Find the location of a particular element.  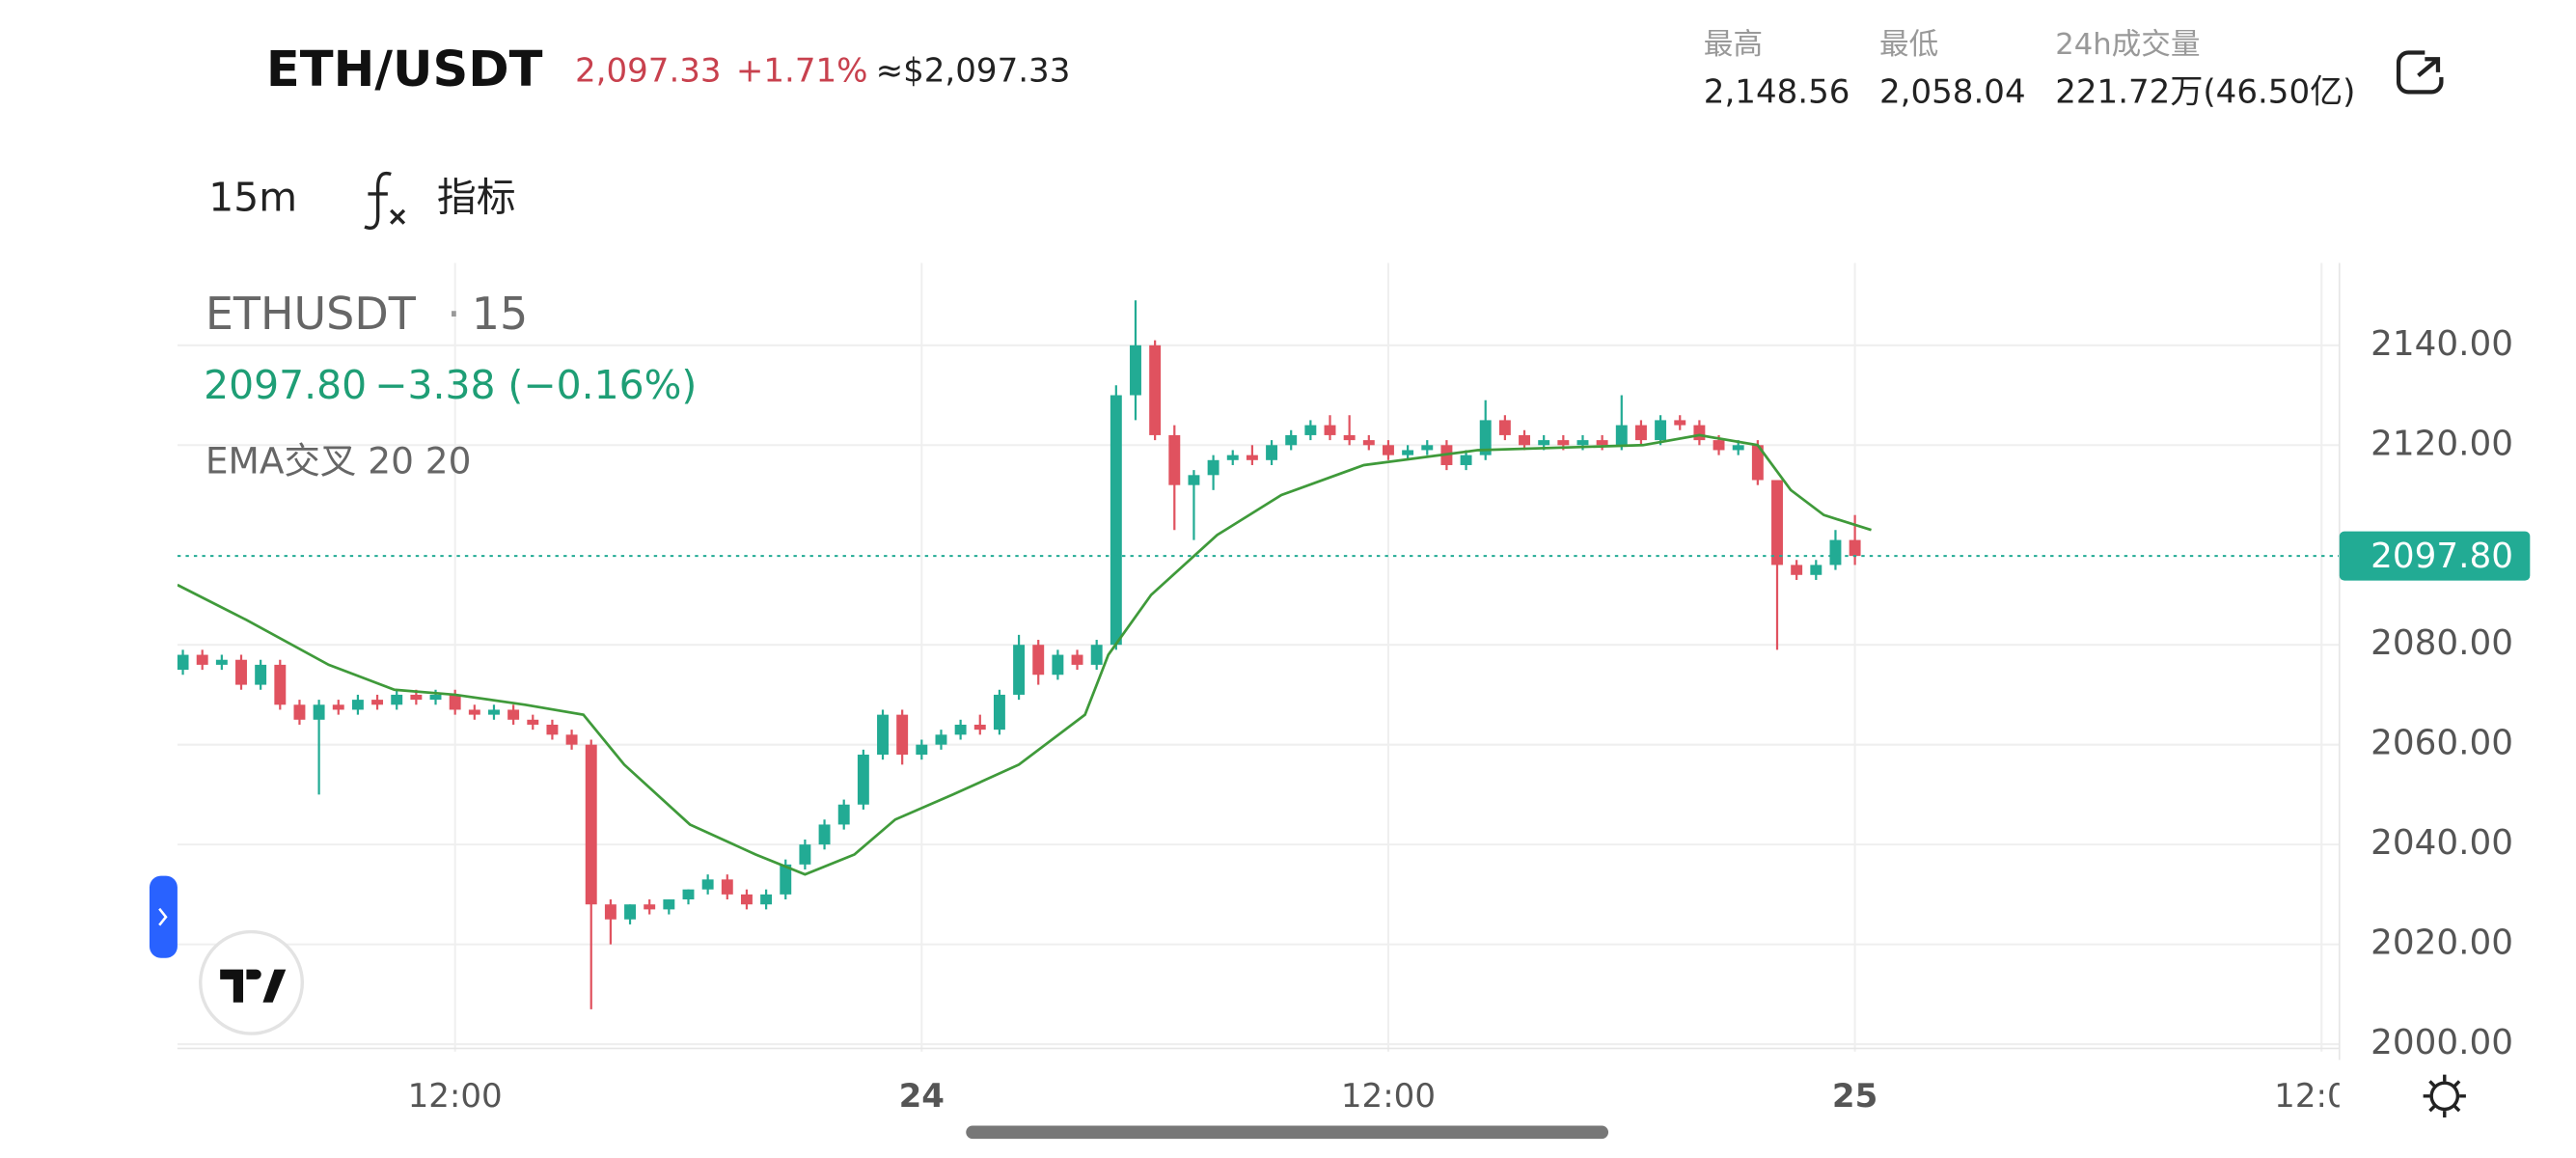

price: 2,097.33 is located at coordinates (649, 70).